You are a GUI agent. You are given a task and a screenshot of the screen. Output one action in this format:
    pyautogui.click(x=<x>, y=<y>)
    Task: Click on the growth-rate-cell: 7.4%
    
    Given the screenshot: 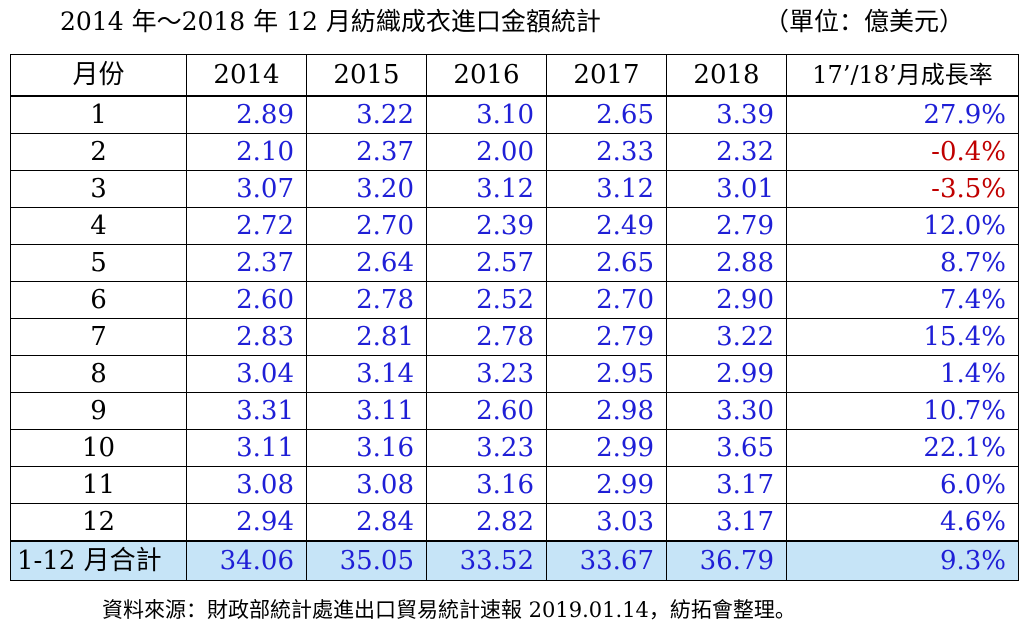 What is the action you would take?
    pyautogui.click(x=902, y=300)
    